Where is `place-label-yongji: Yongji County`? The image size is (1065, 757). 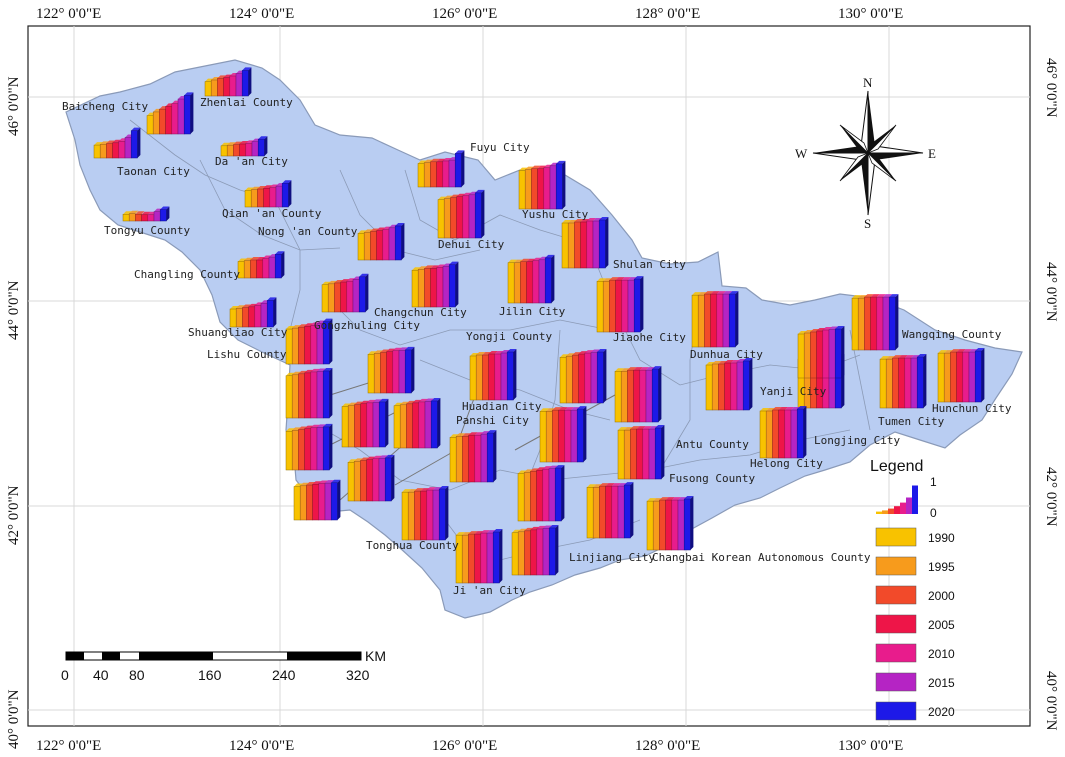
place-label-yongji: Yongji County is located at coordinates (509, 336).